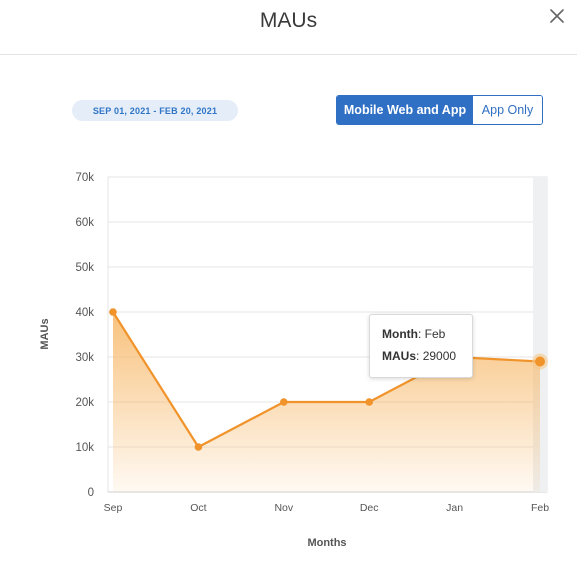  I want to click on x-axis-label: Months, so click(326, 543).